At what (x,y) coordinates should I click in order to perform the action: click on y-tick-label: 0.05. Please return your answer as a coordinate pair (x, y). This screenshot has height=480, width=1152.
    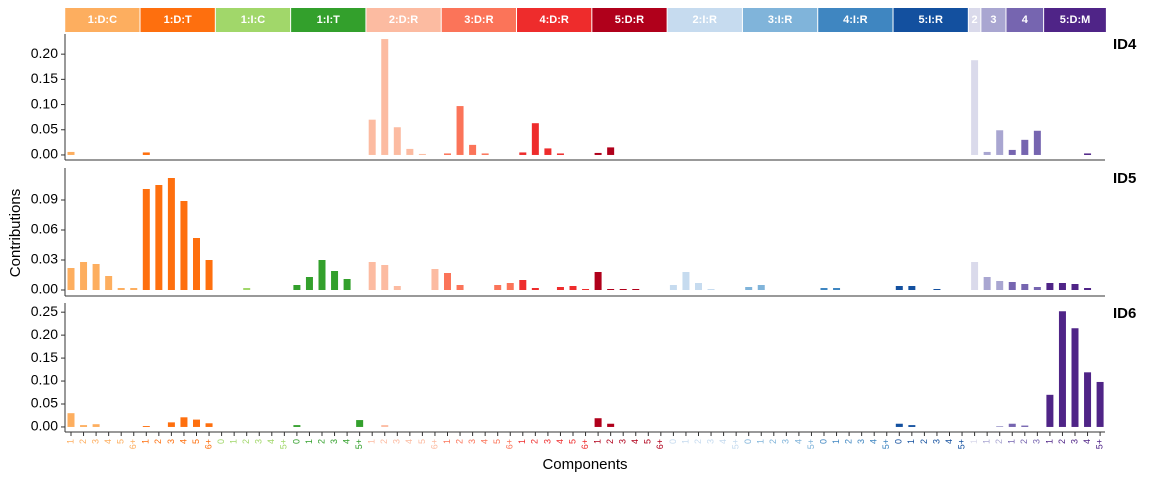
    Looking at the image, I should click on (44, 403).